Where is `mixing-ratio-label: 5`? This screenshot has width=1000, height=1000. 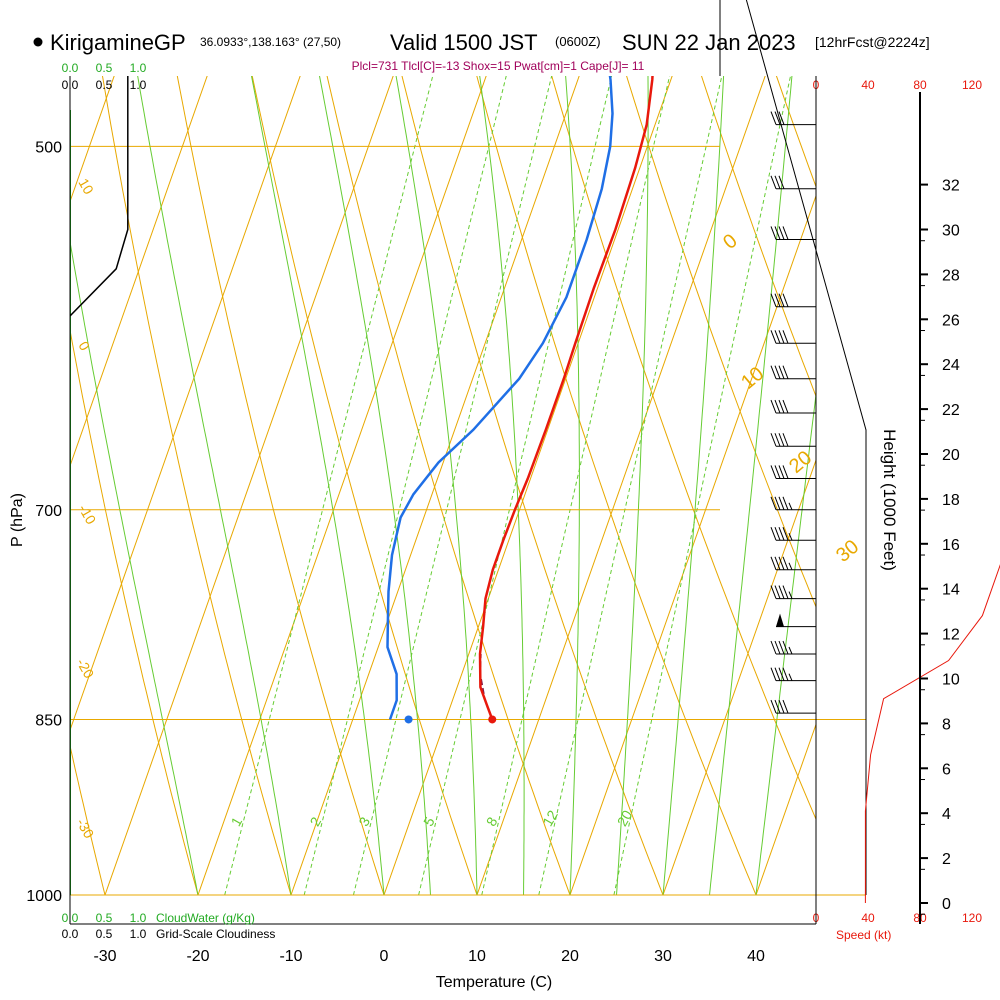 mixing-ratio-label: 5 is located at coordinates (429, 821).